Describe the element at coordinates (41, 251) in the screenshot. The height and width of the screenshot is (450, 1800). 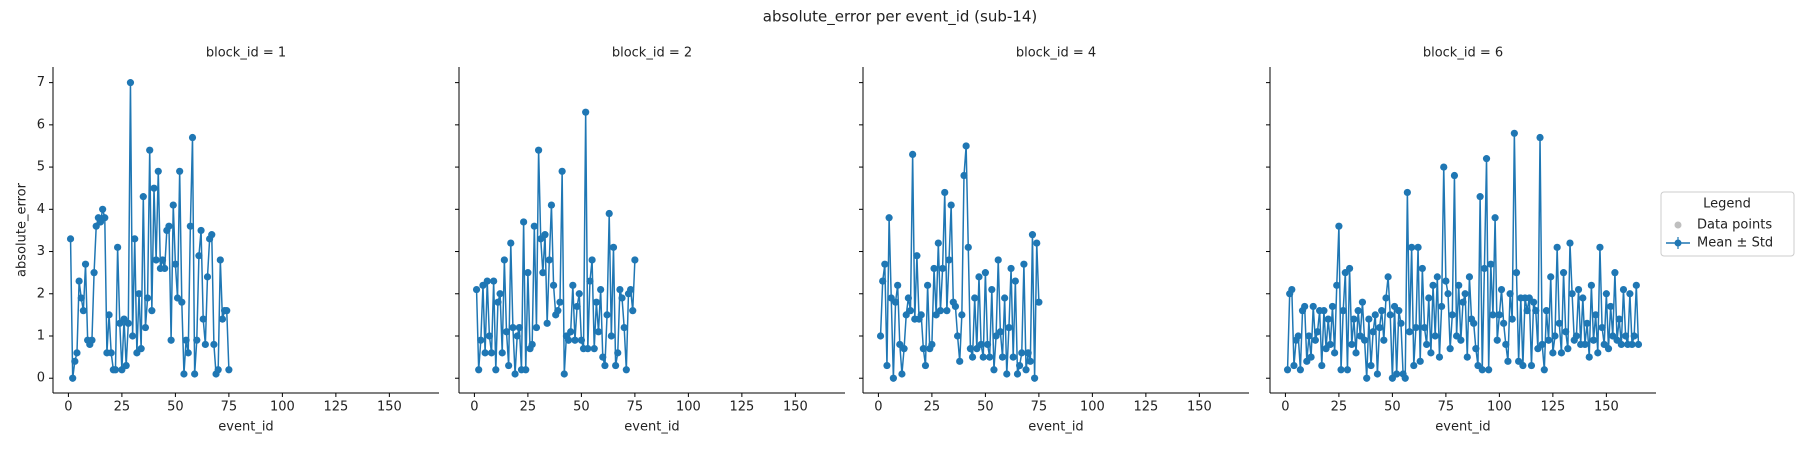
I see `y-tick-label: 3` at that location.